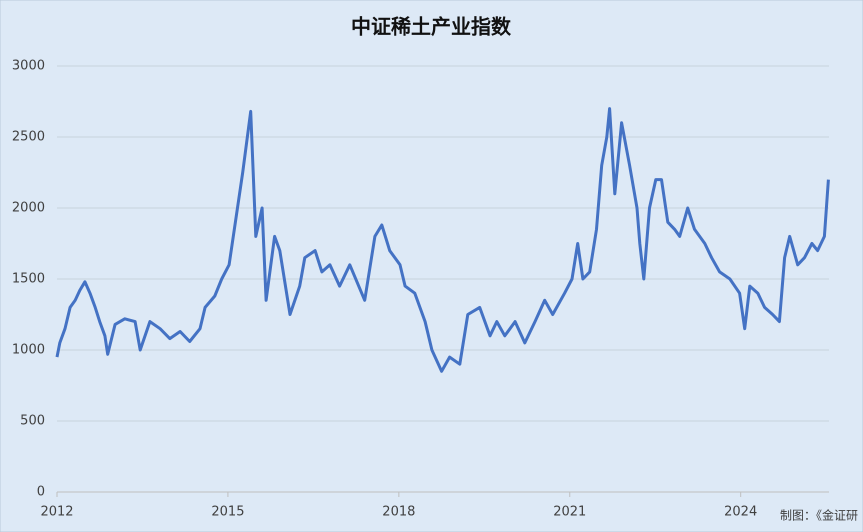  I want to click on x-tick-label: 2012, so click(56, 512).